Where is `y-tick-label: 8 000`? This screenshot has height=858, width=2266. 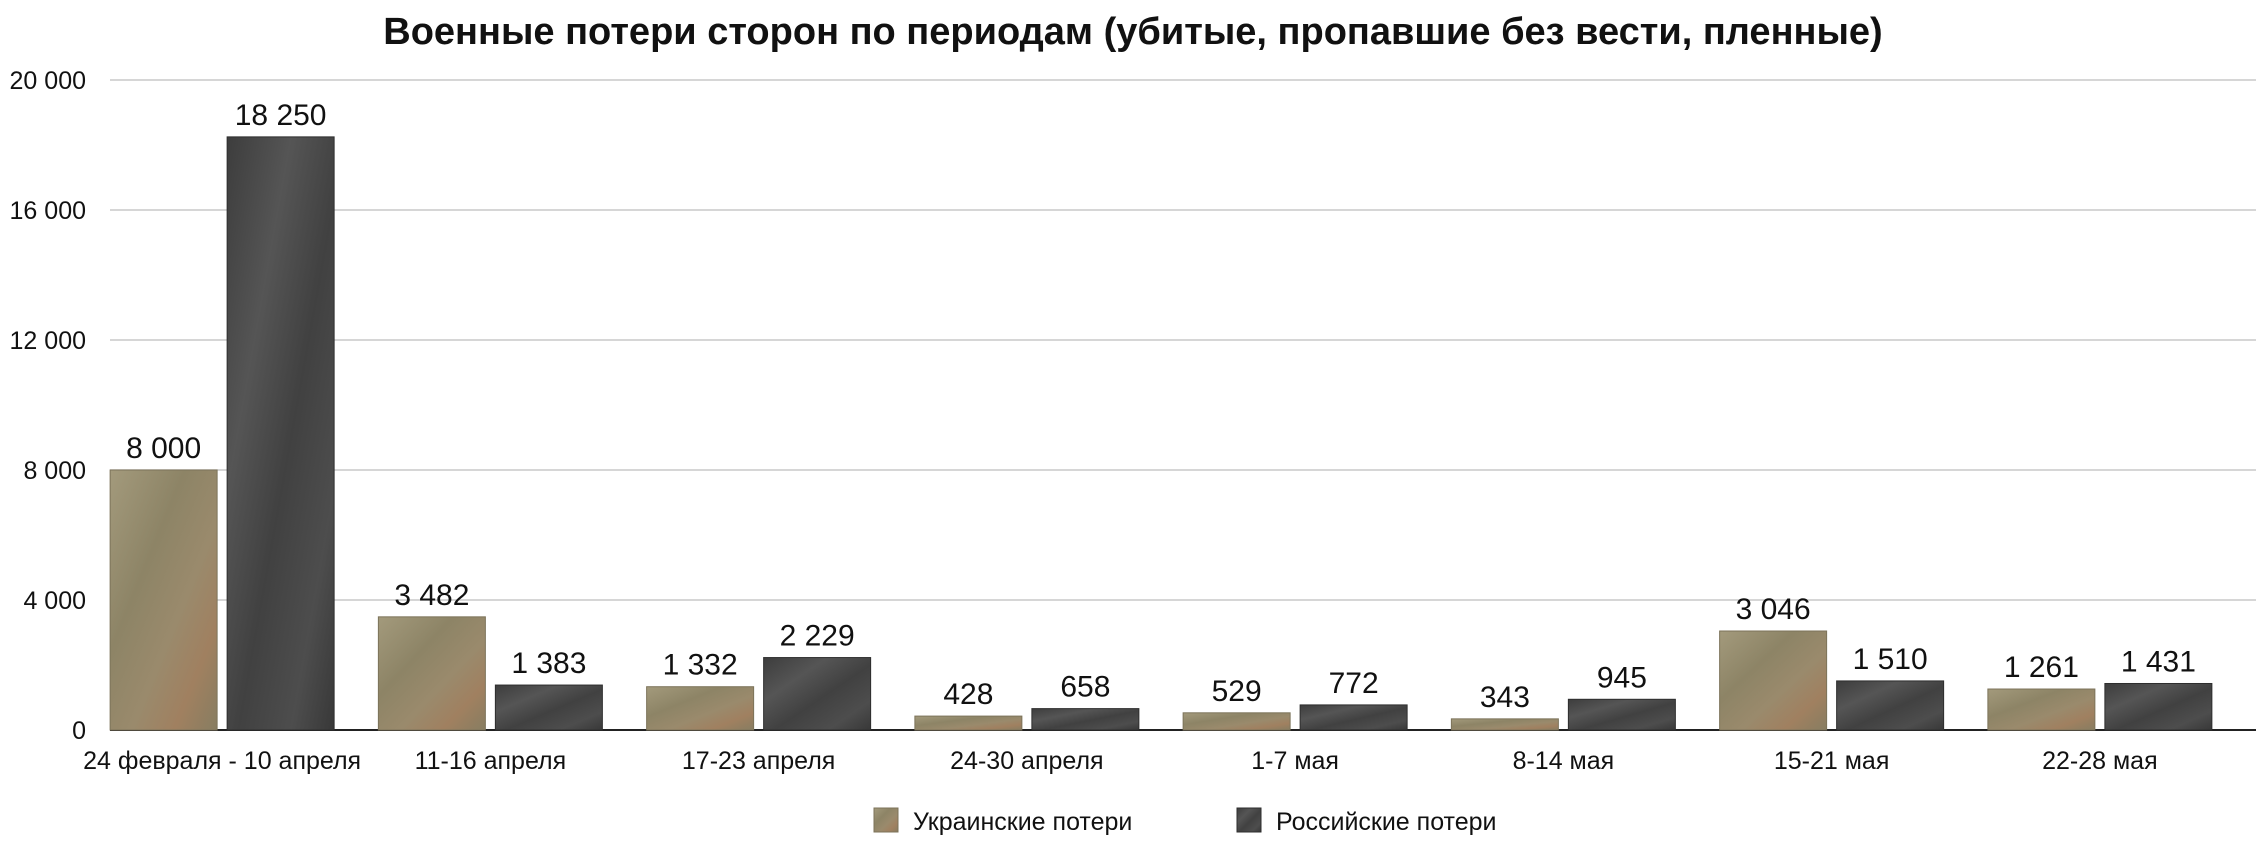 y-tick-label: 8 000 is located at coordinates (54, 471).